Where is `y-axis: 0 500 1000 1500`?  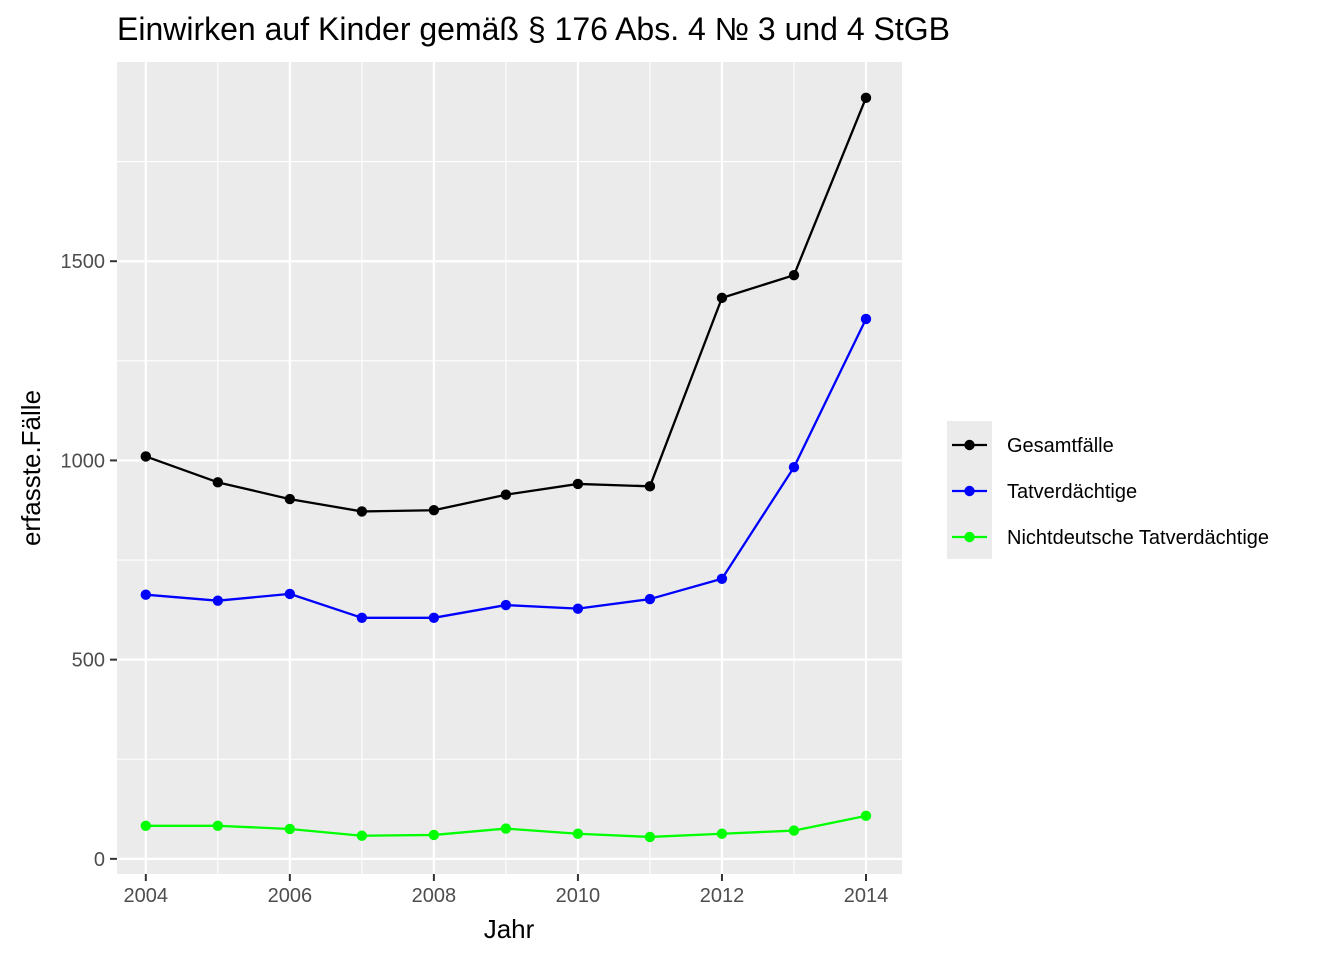 y-axis: 0 500 1000 1500 is located at coordinates (89, 561).